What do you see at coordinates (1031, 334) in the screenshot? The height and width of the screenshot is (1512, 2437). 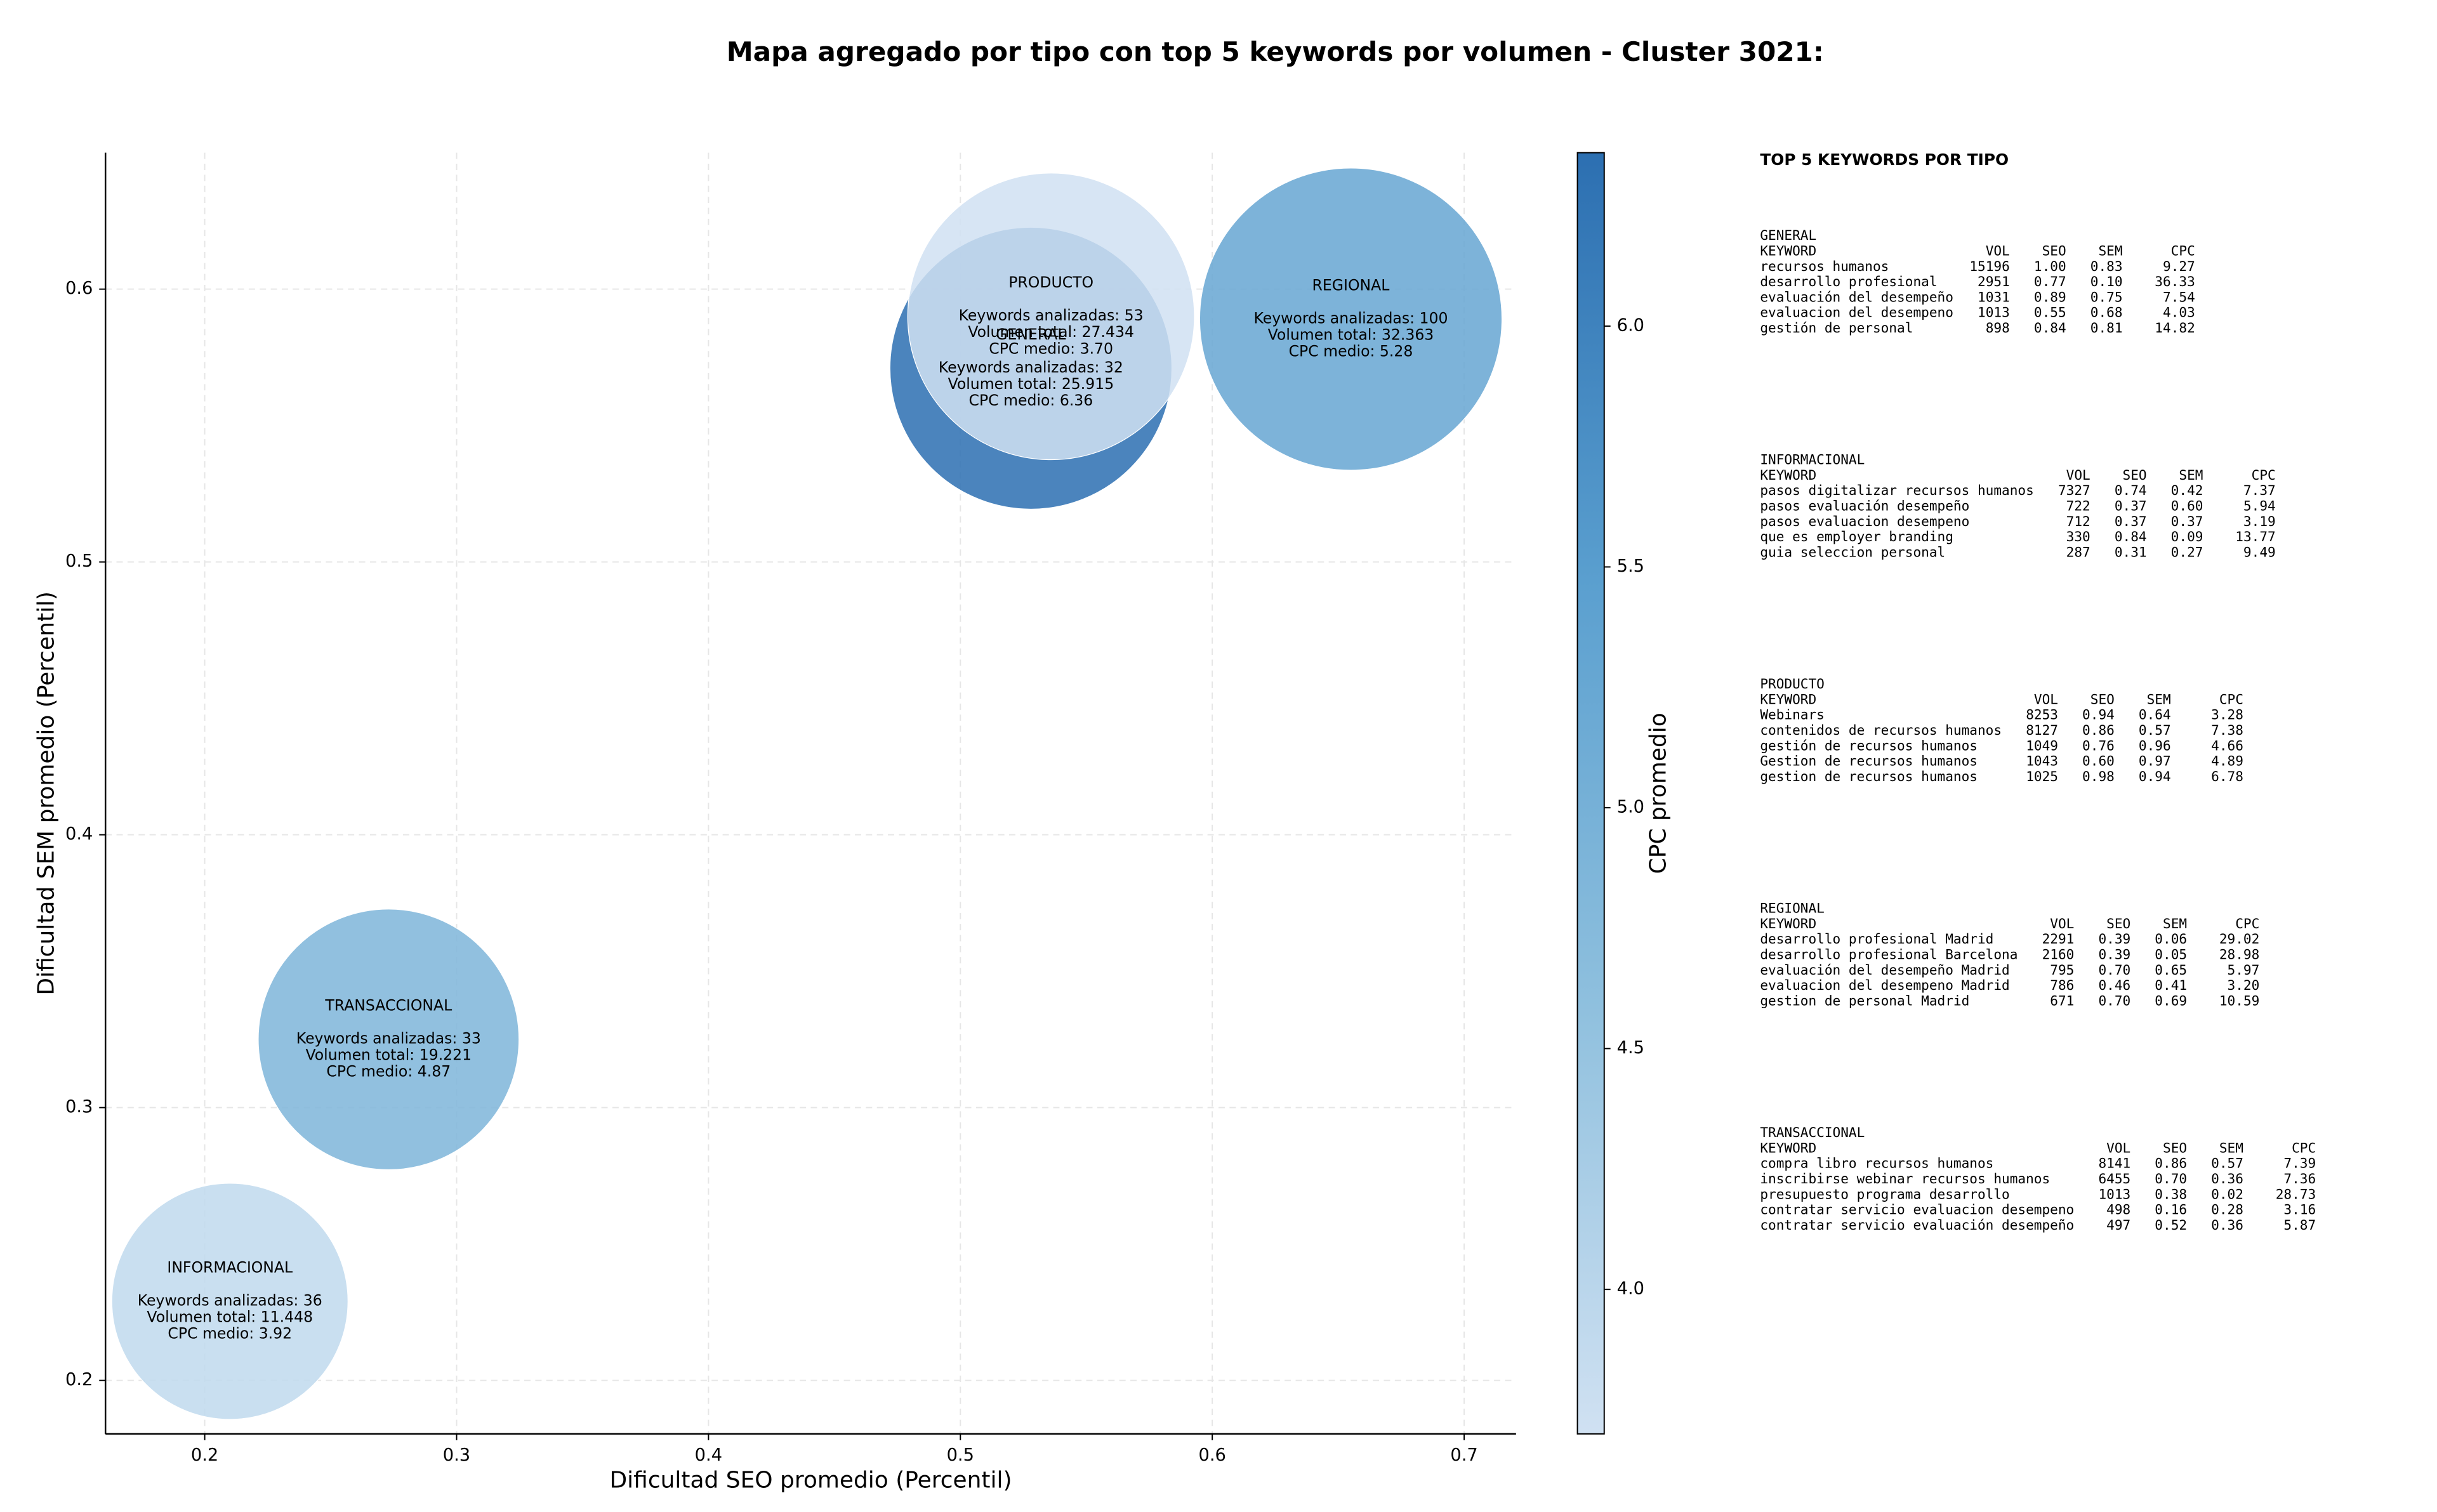 I see `bubble-label: GENERAL` at bounding box center [1031, 334].